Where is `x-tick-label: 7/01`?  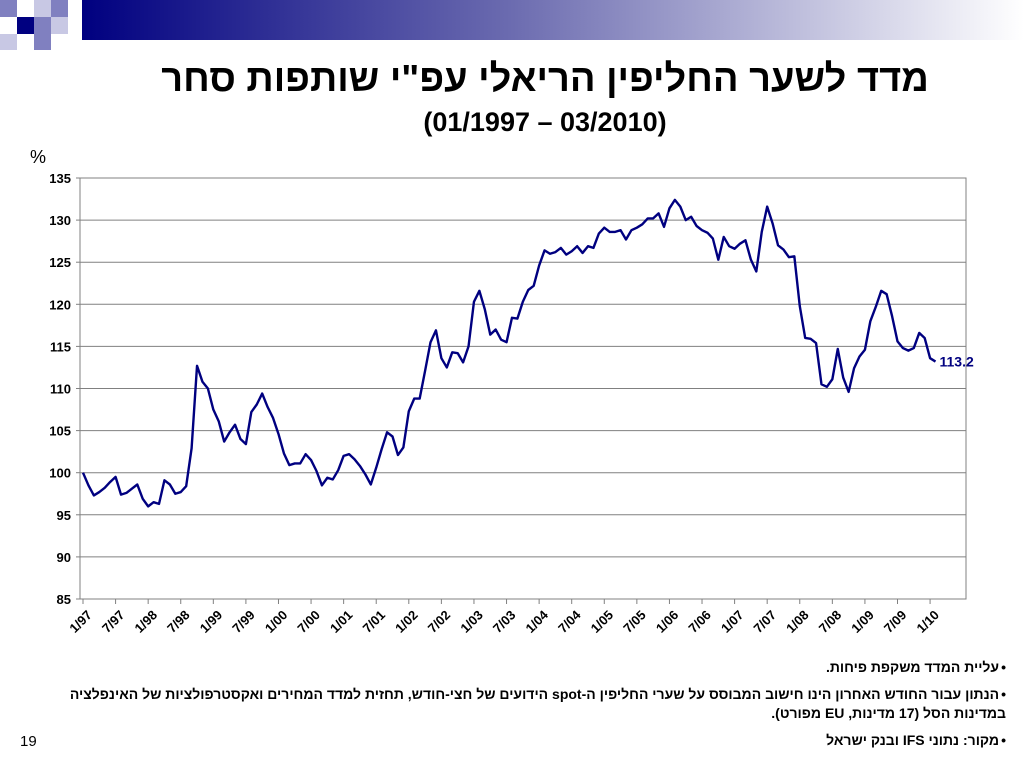 x-tick-label: 7/01 is located at coordinates (374, 621).